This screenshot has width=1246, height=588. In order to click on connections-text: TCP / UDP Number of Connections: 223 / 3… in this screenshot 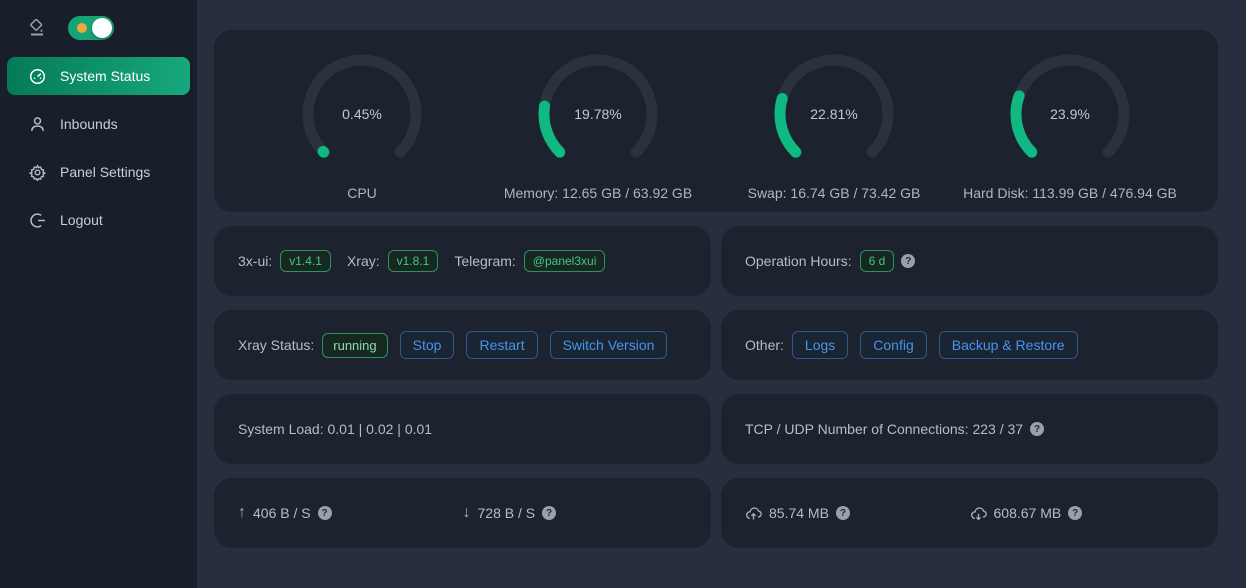, I will do `click(884, 429)`.